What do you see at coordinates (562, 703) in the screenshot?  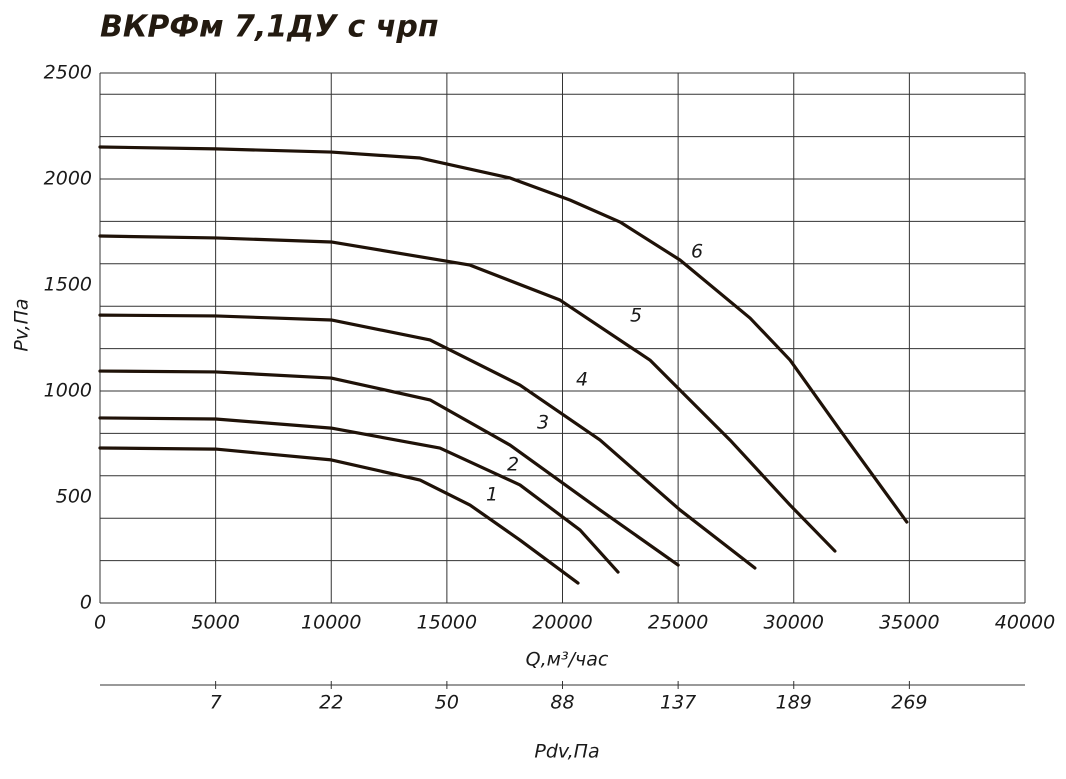 I see `x2-tick-label: 88` at bounding box center [562, 703].